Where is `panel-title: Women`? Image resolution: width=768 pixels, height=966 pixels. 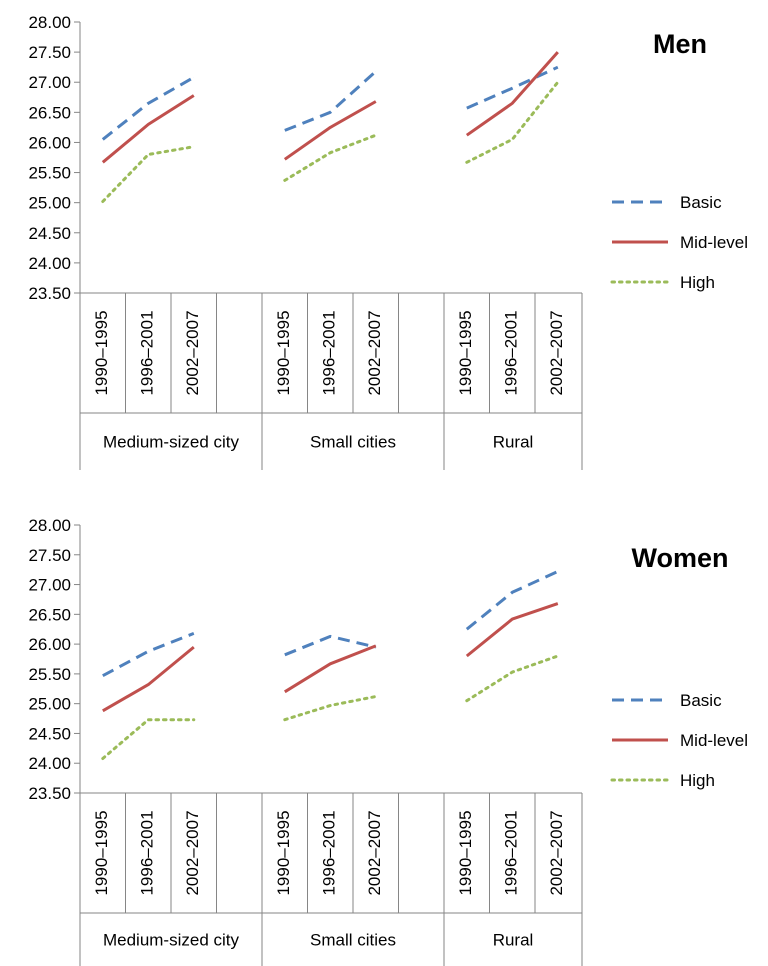 panel-title: Women is located at coordinates (679, 558).